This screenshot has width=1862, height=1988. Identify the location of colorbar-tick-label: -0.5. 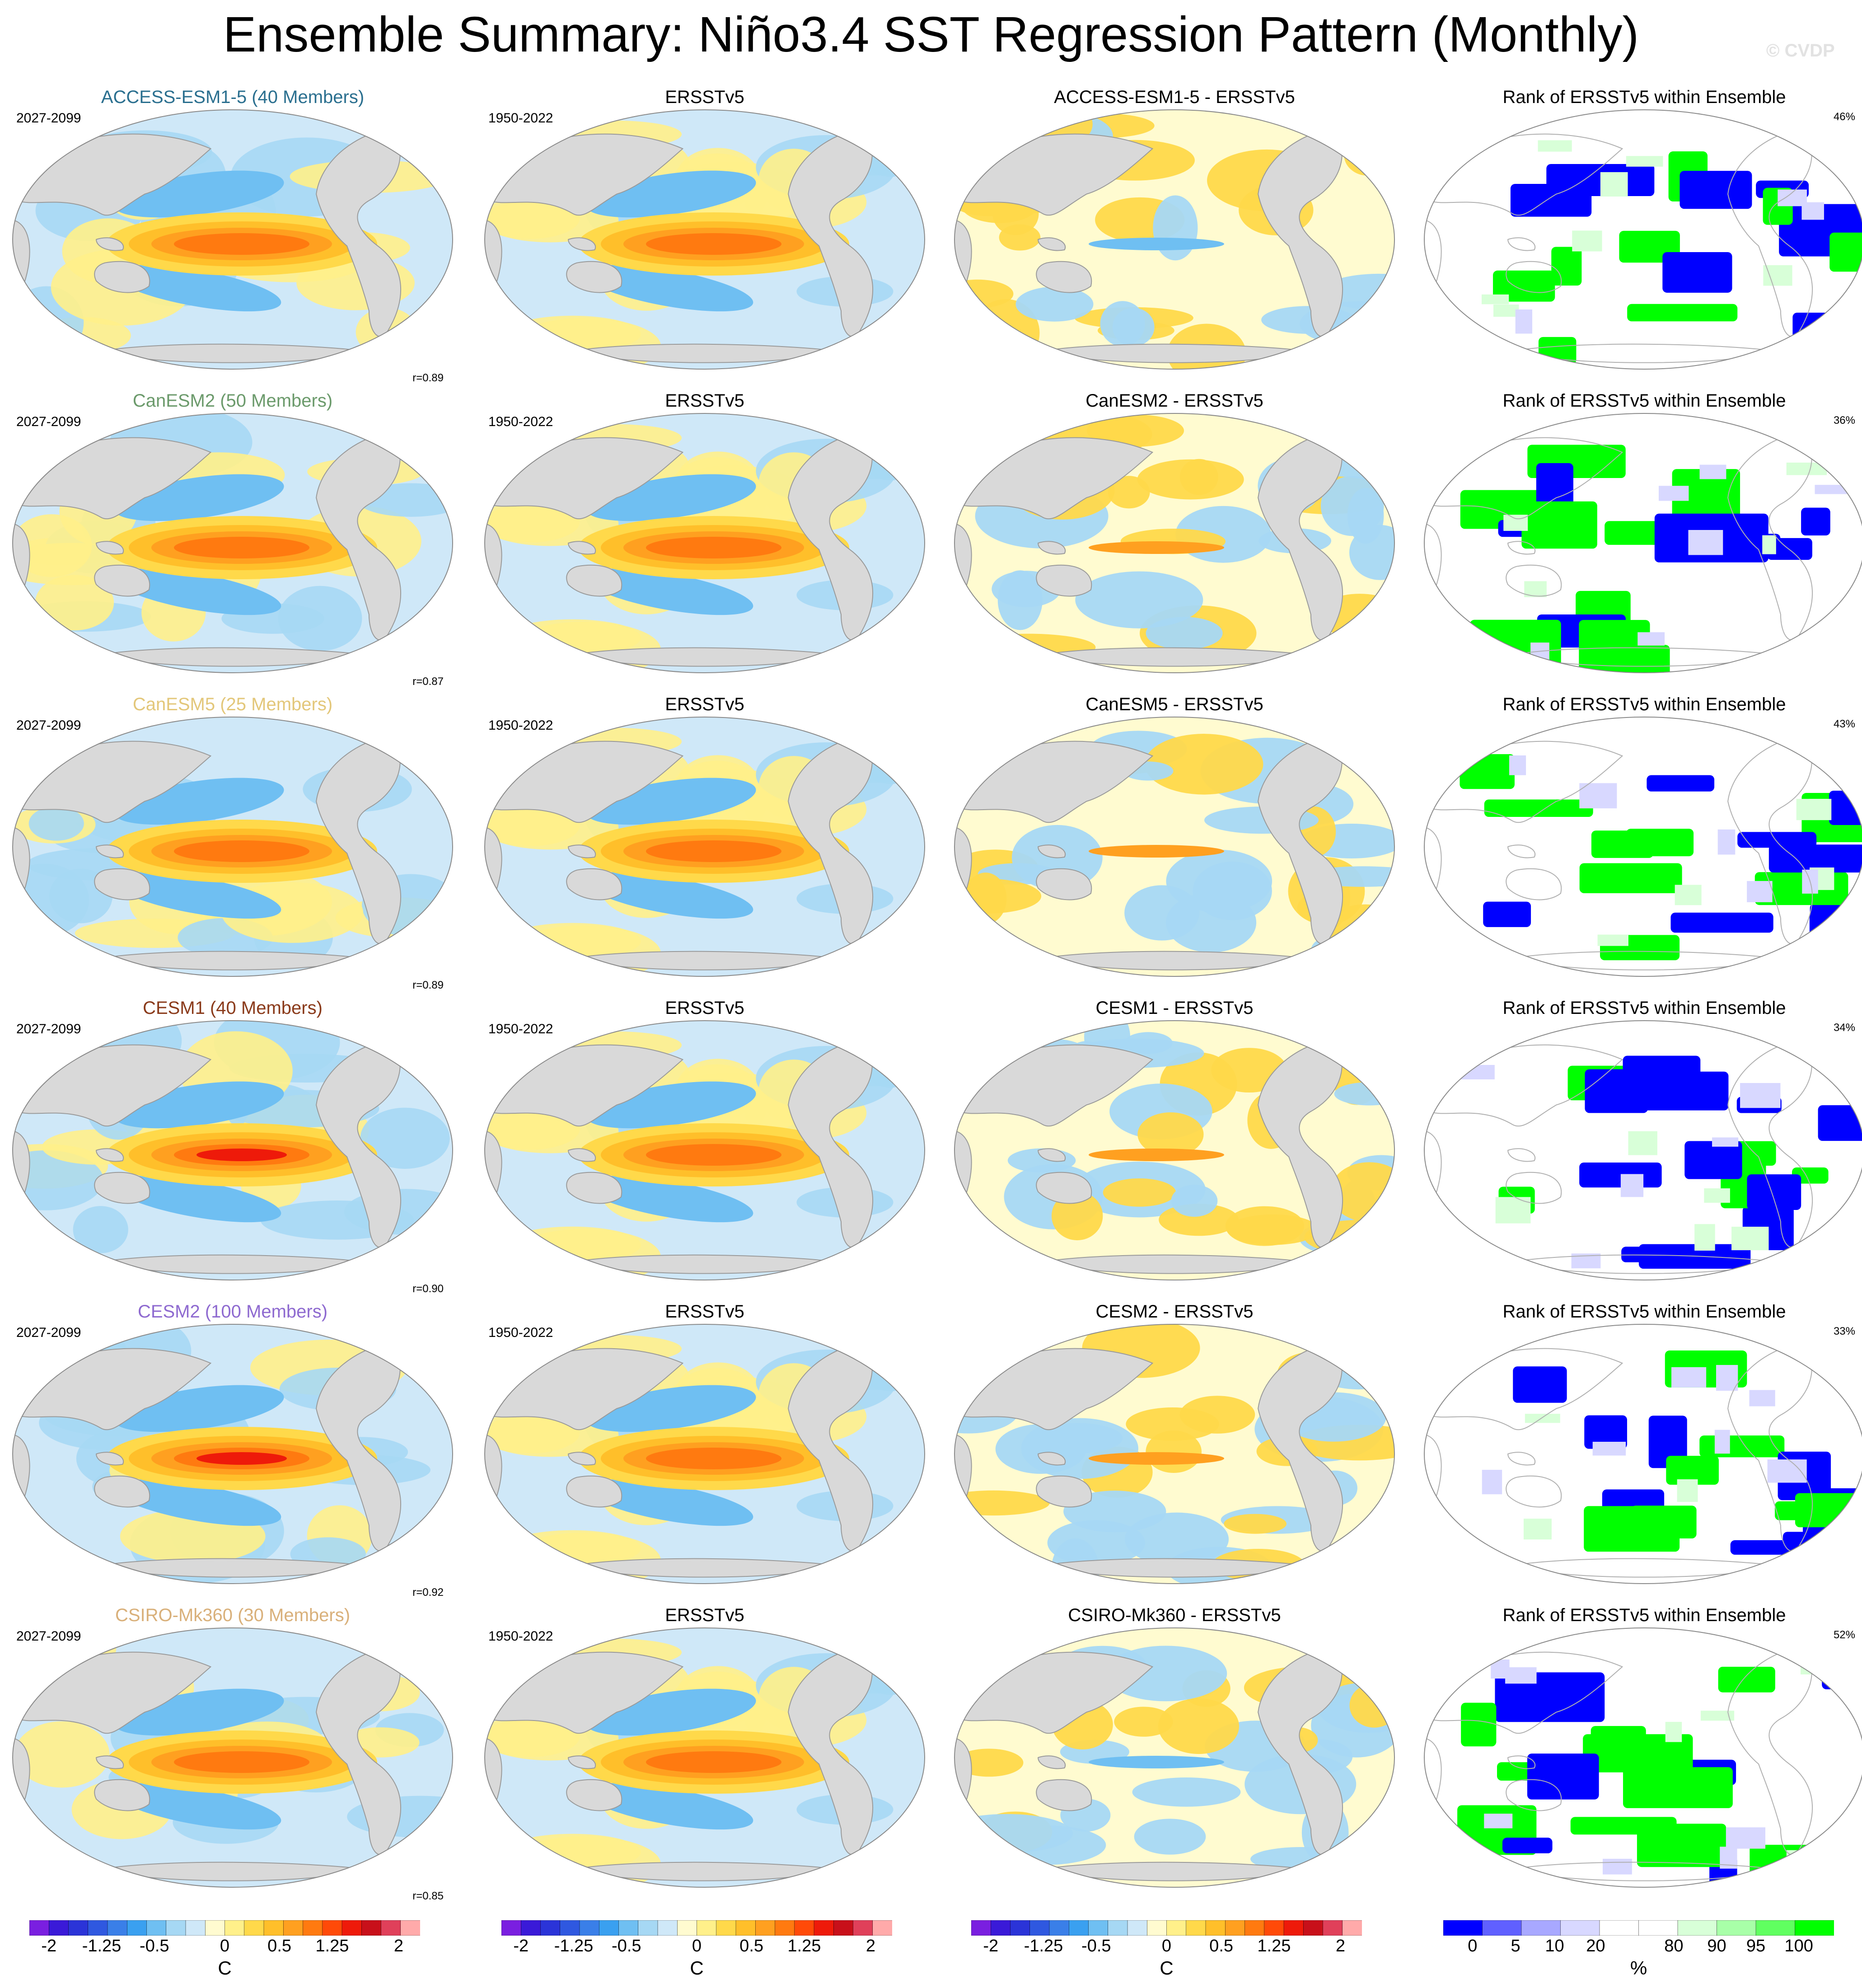
(155, 1945).